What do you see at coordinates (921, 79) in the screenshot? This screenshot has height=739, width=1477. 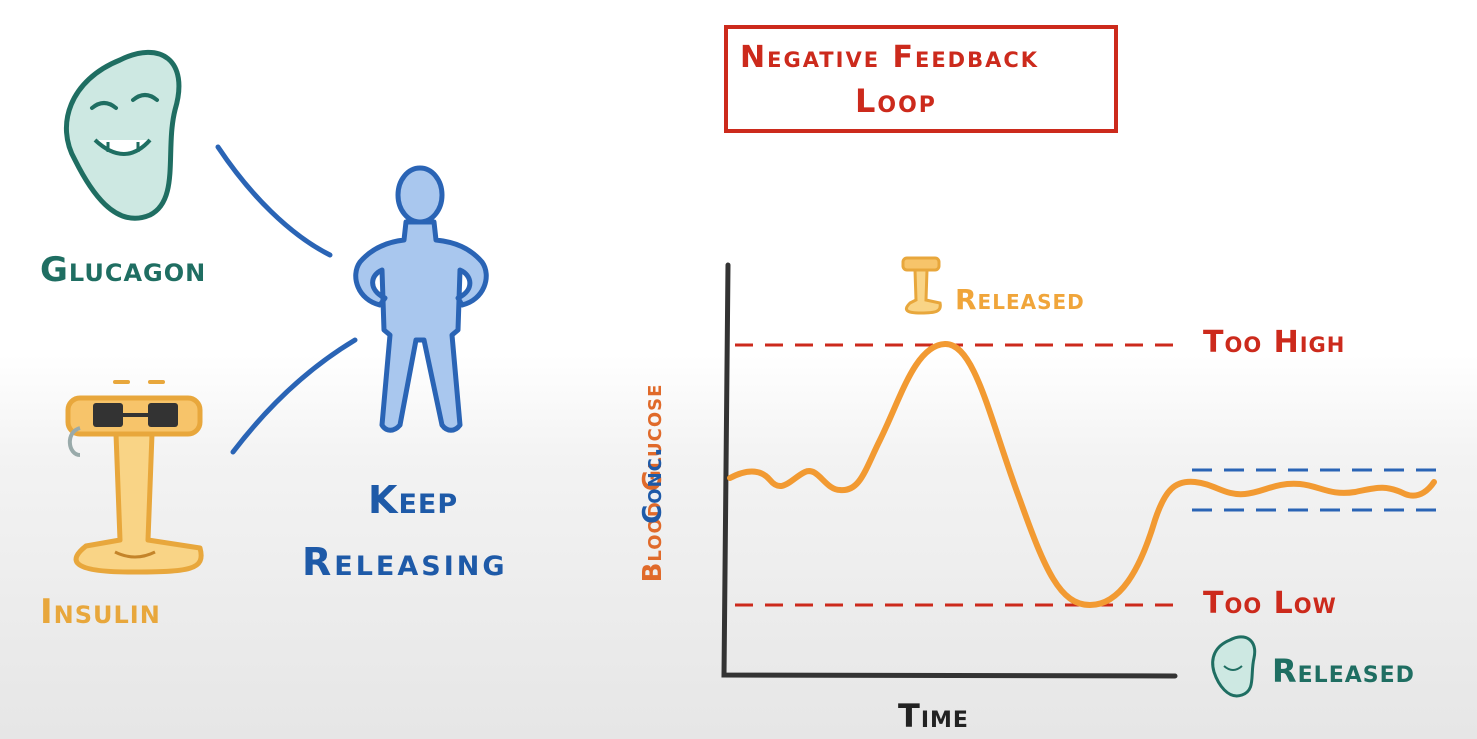 I see `title-box` at bounding box center [921, 79].